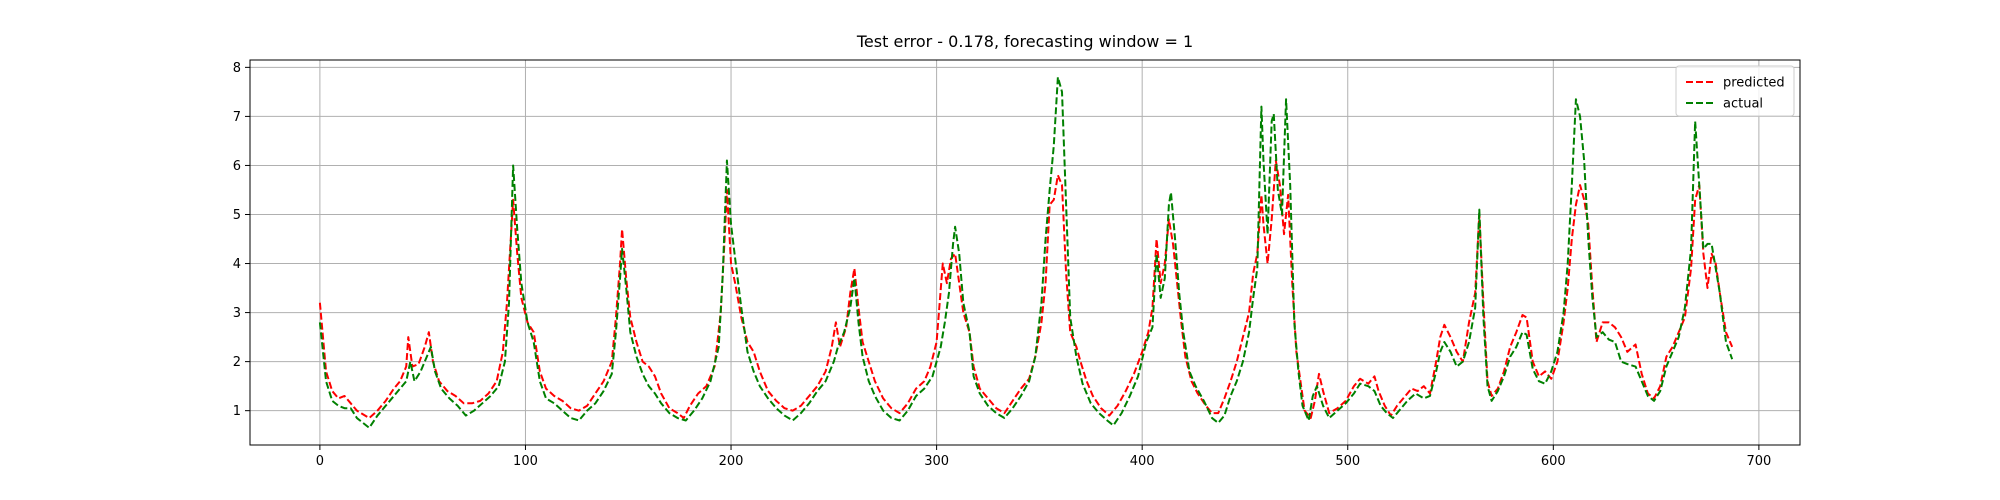 Image resolution: width=2000 pixels, height=500 pixels. What do you see at coordinates (1142, 461) in the screenshot?
I see `x-tick-label: 400` at bounding box center [1142, 461].